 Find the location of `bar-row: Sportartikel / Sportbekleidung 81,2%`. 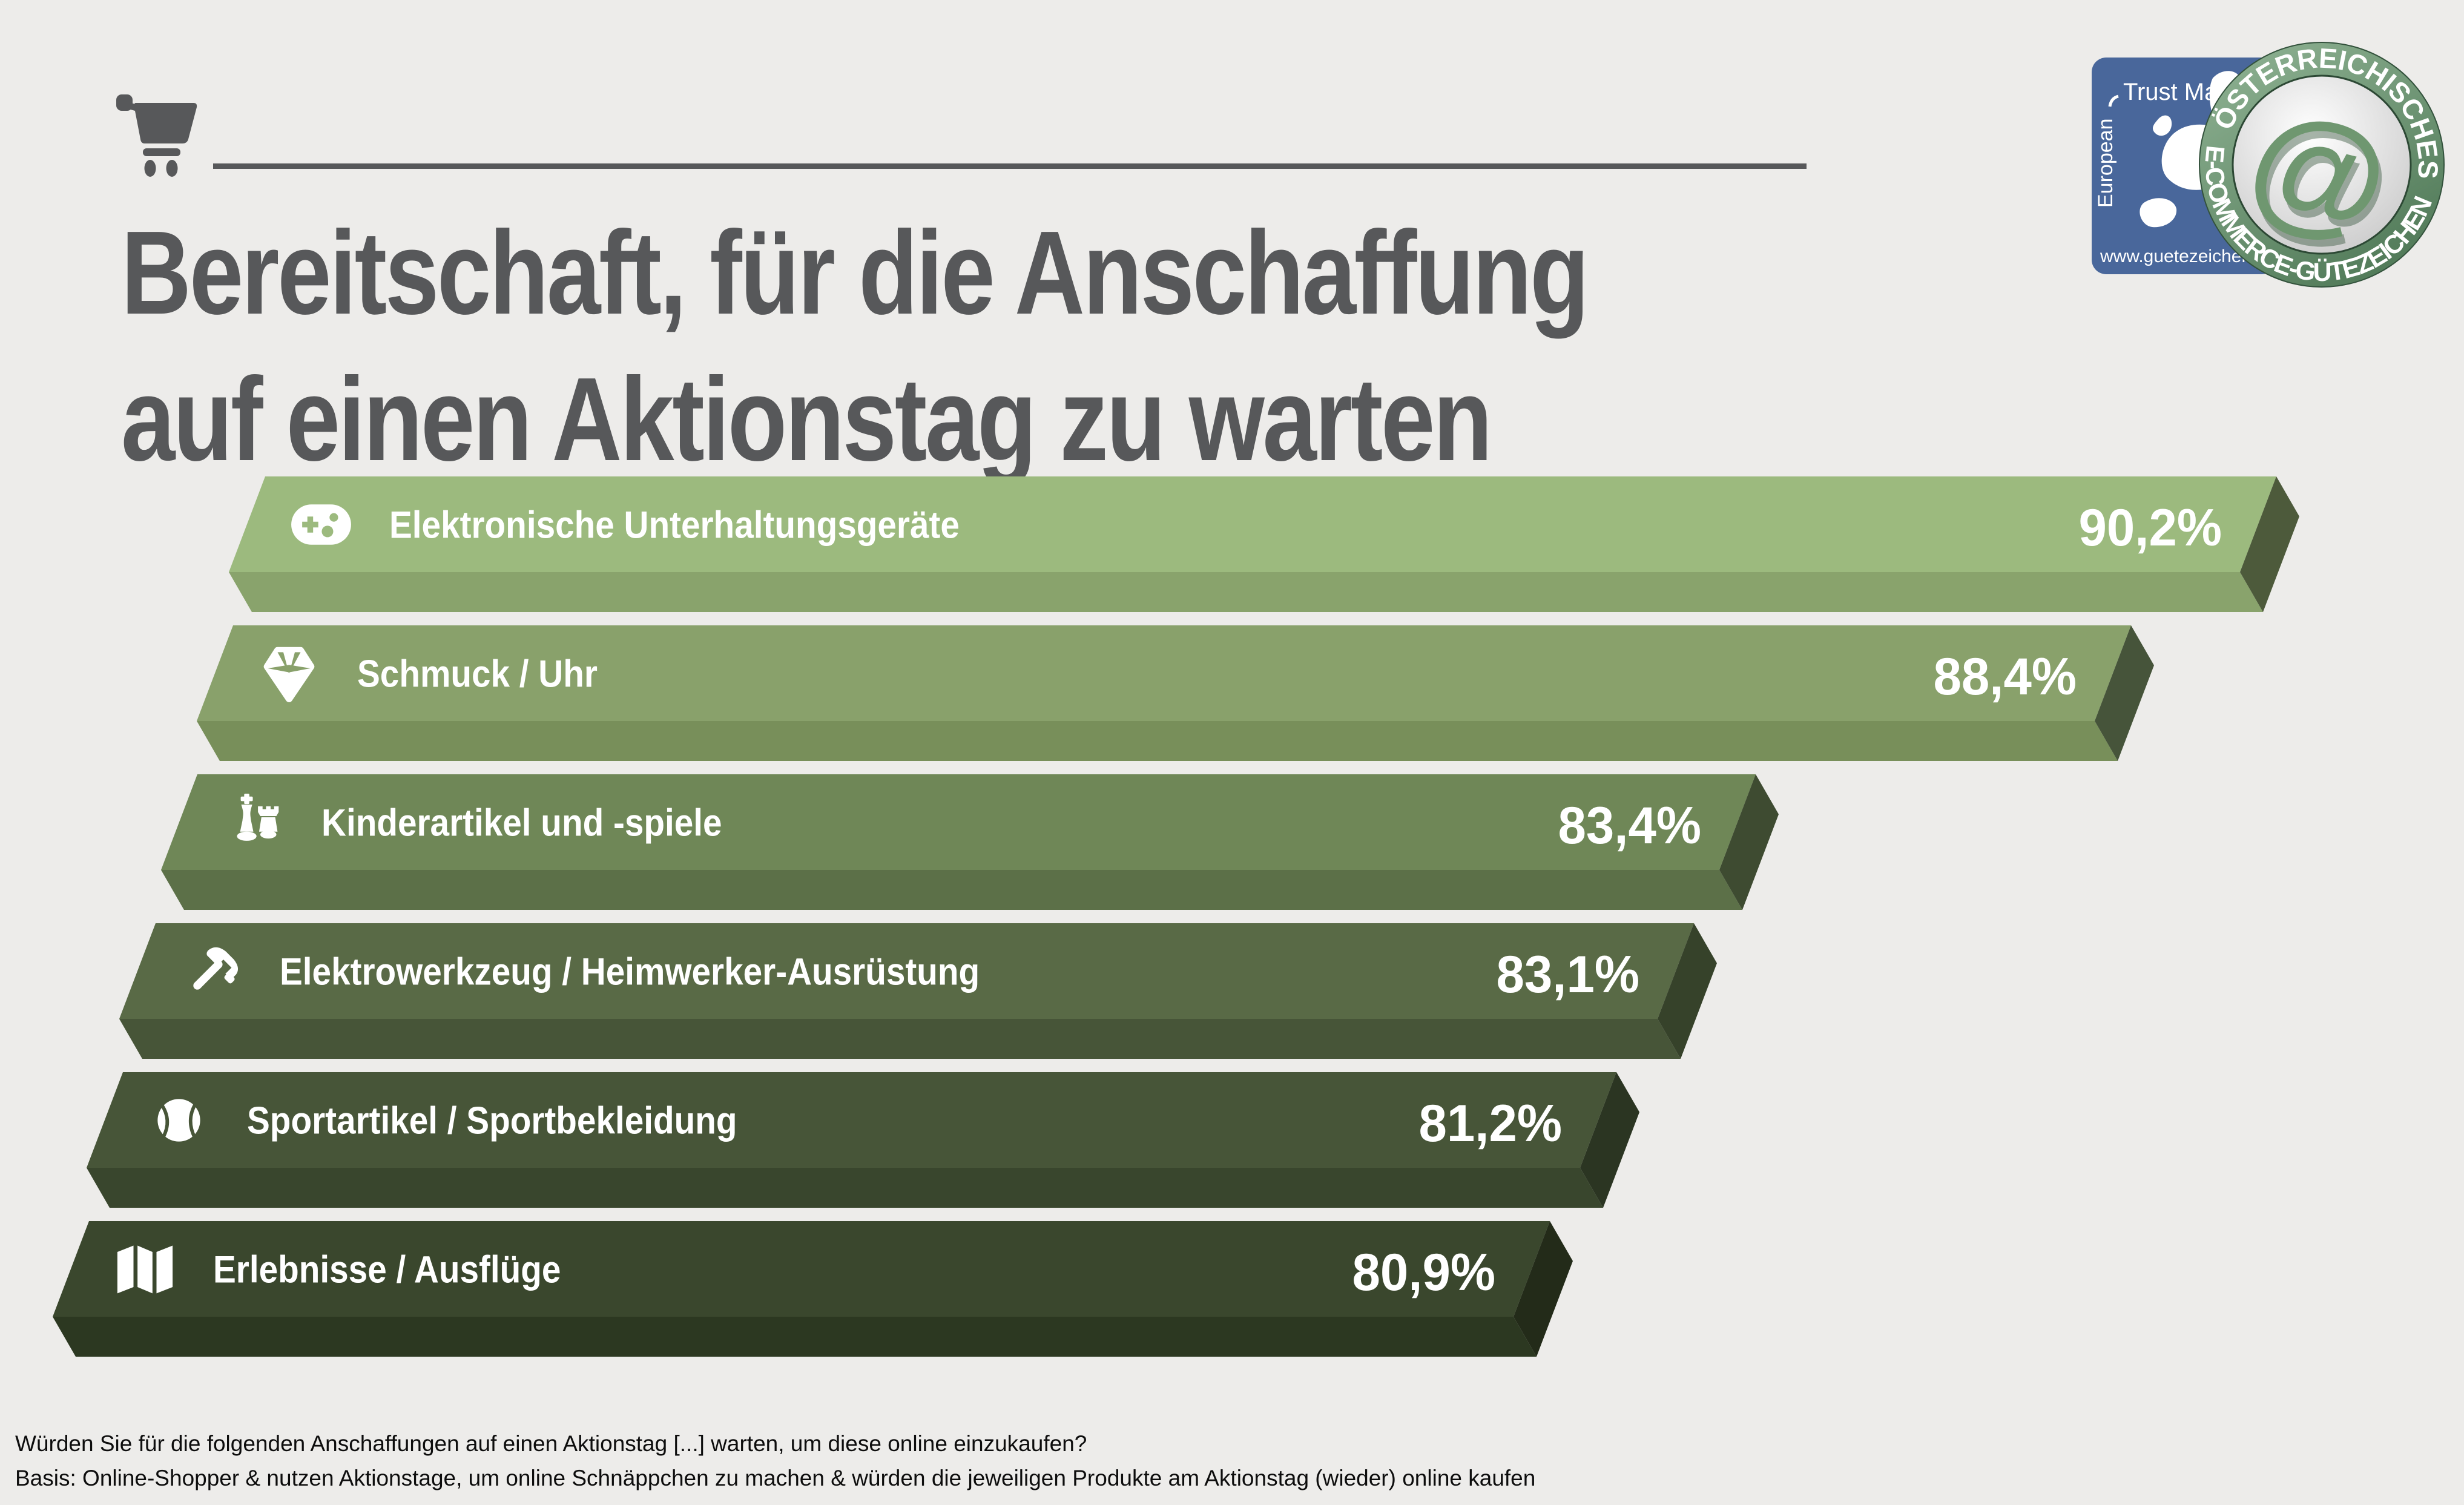

bar-row: Sportartikel / Sportbekleidung 81,2% is located at coordinates (863, 1140).